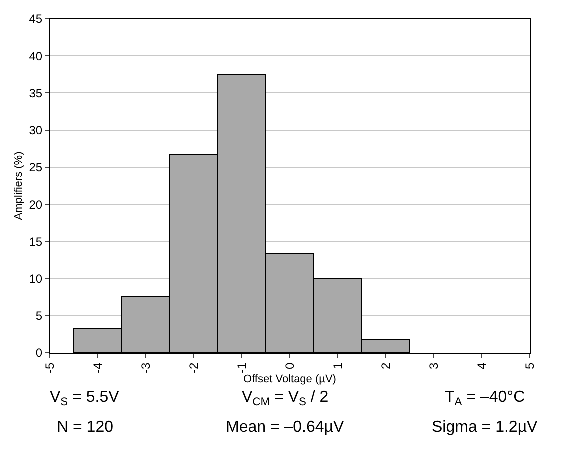 The image size is (568, 456). Describe the element at coordinates (290, 380) in the screenshot. I see `x-axis-title: Offset Voltage (µV)` at that location.